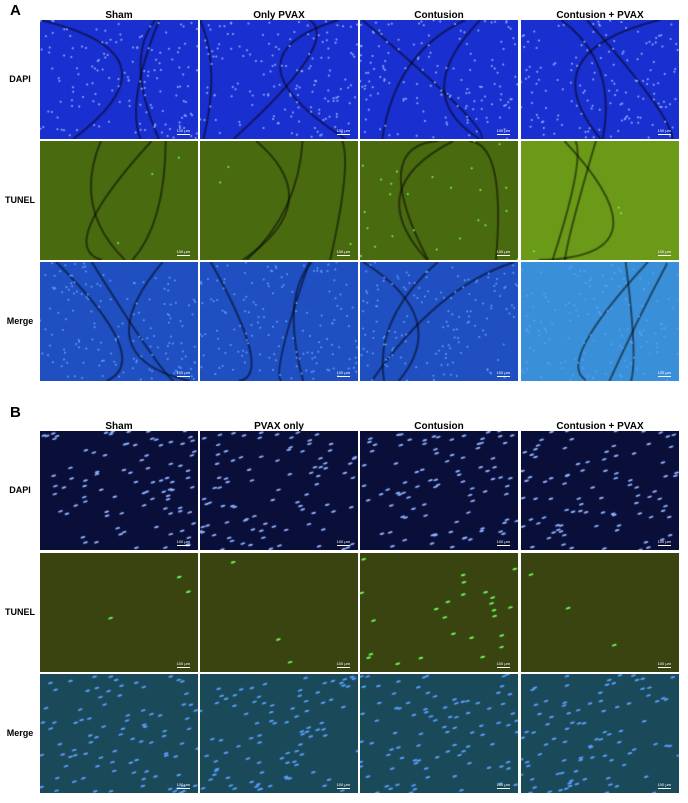  I want to click on column-header: PVAX only, so click(279, 426).